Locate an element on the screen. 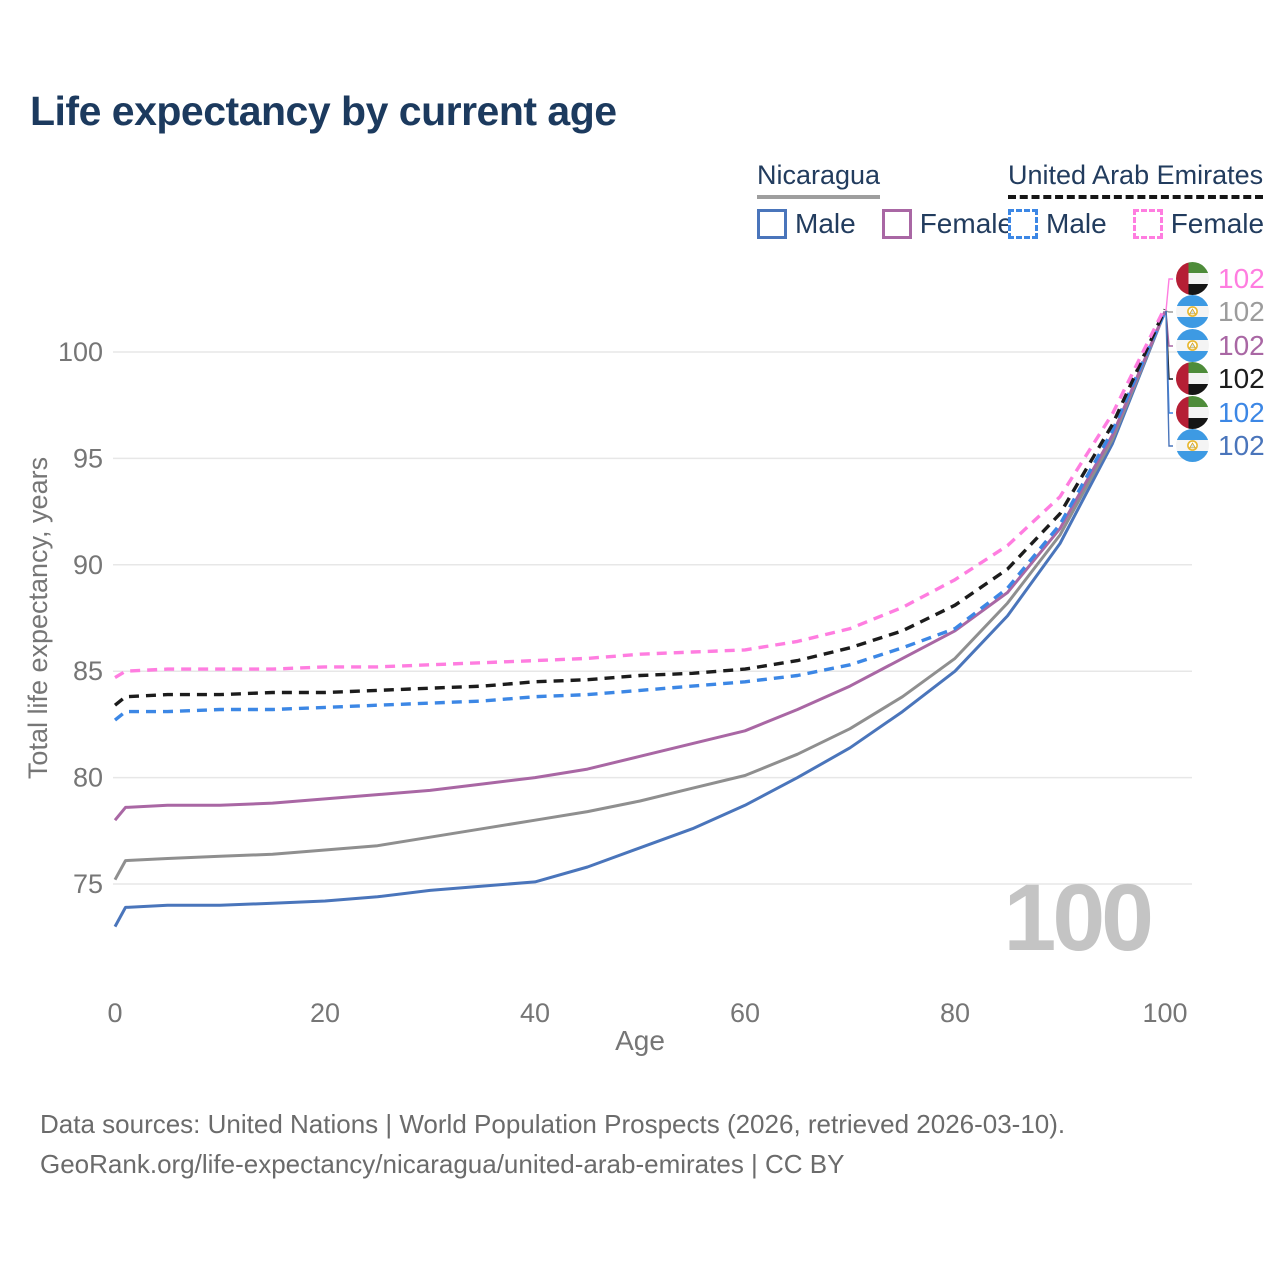 The height and width of the screenshot is (1280, 1280). legend-country-nicaragua: Nicaragua is located at coordinates (819, 179).